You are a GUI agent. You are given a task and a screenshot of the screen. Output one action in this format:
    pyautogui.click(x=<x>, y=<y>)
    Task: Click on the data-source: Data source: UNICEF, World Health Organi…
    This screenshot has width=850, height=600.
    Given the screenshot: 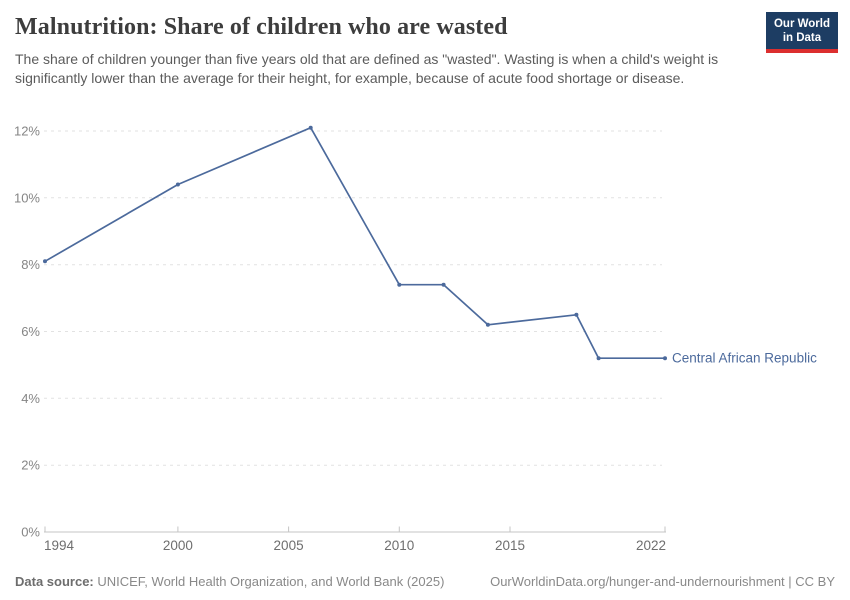 What is the action you would take?
    pyautogui.click(x=229, y=581)
    